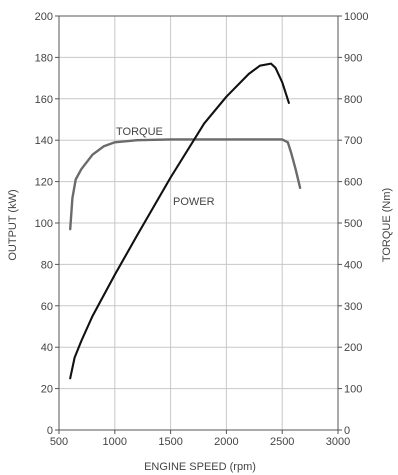  I want to click on right-axis-ticks: 0 100 200 300 400 500 600 700 800 900 1000, so click(353, 224).